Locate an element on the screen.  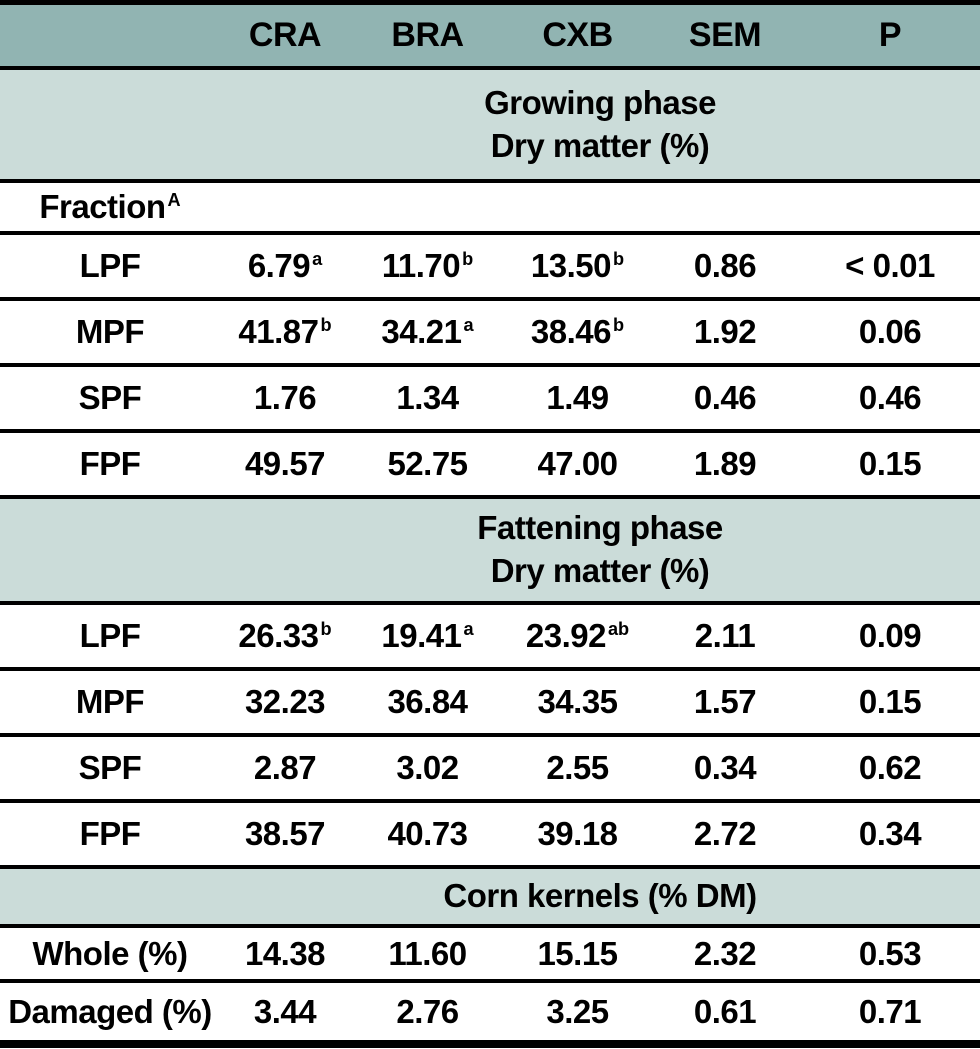
value-cell: 11.70 b is located at coordinates (427, 268).